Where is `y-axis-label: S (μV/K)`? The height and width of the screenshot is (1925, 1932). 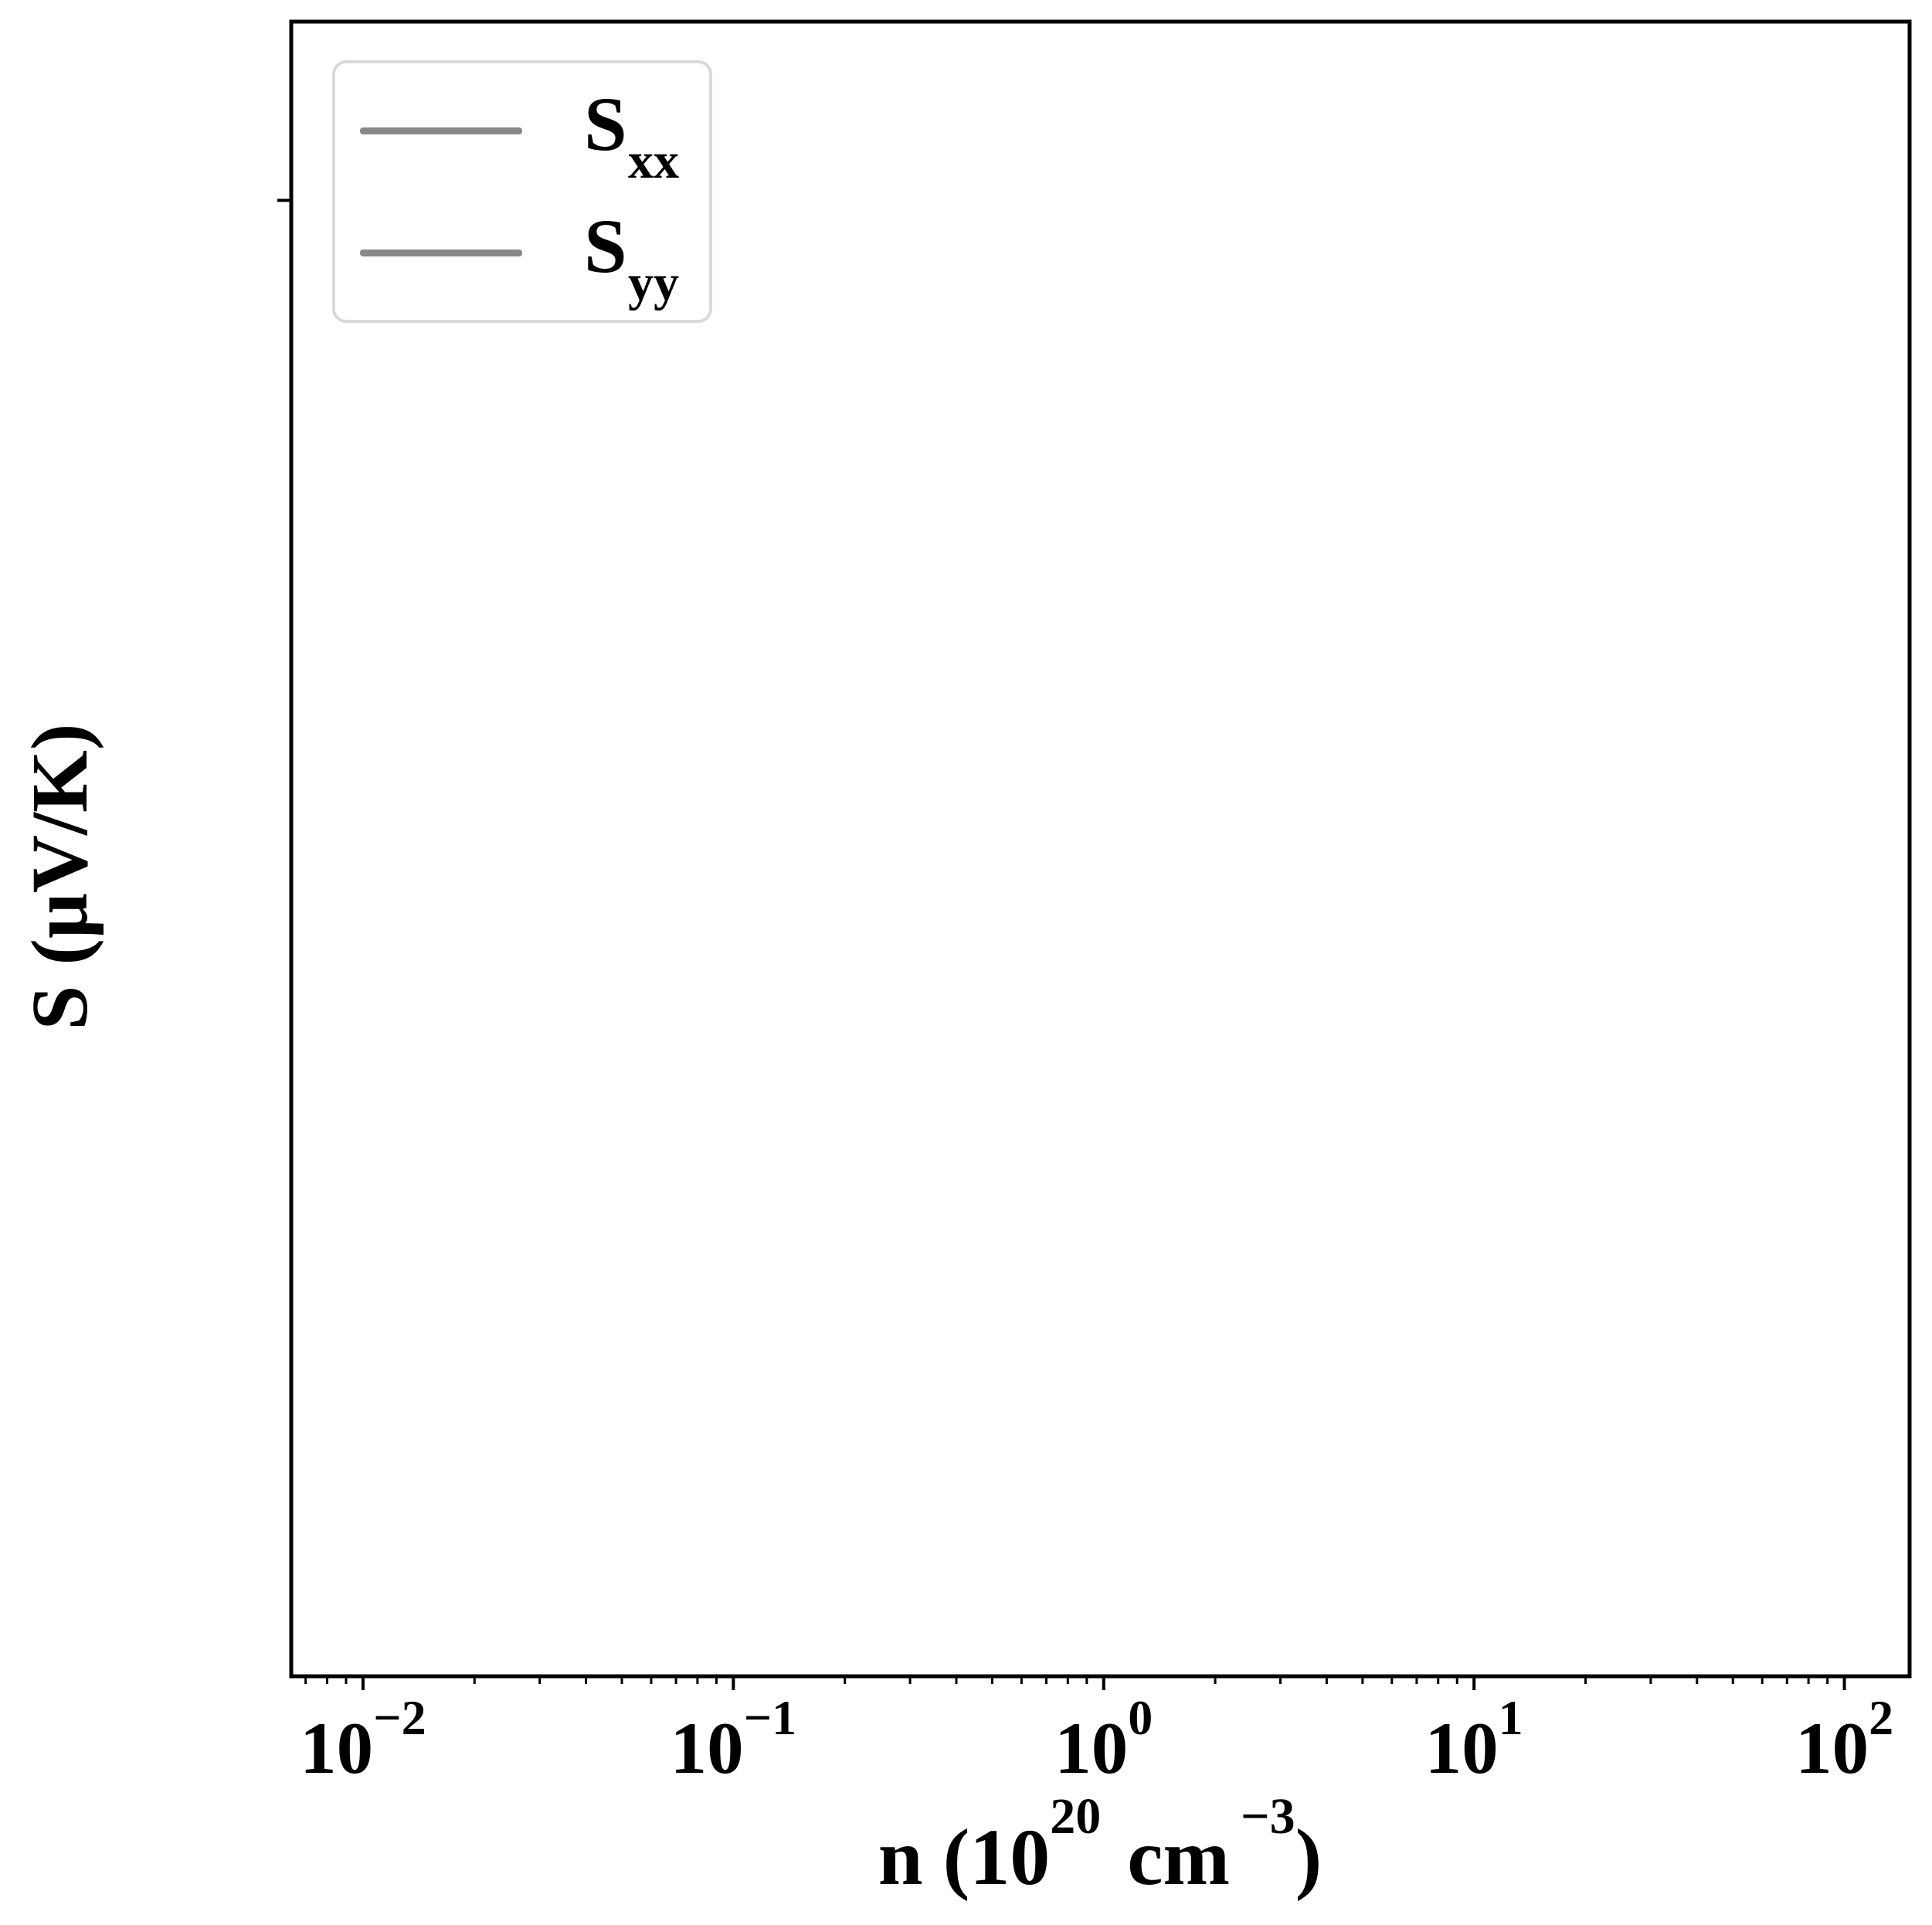 y-axis-label: S (μV/K) is located at coordinates (60, 877).